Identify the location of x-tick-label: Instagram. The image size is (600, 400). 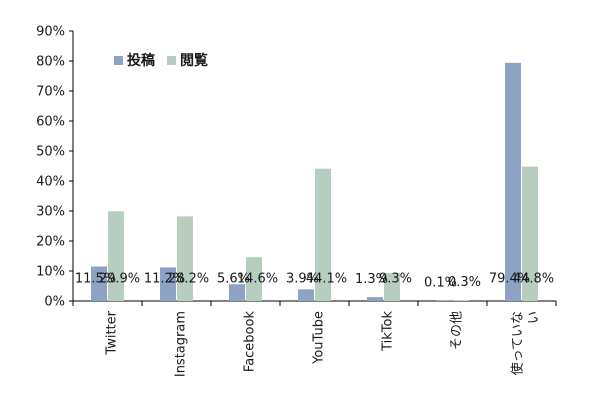
(181, 344).